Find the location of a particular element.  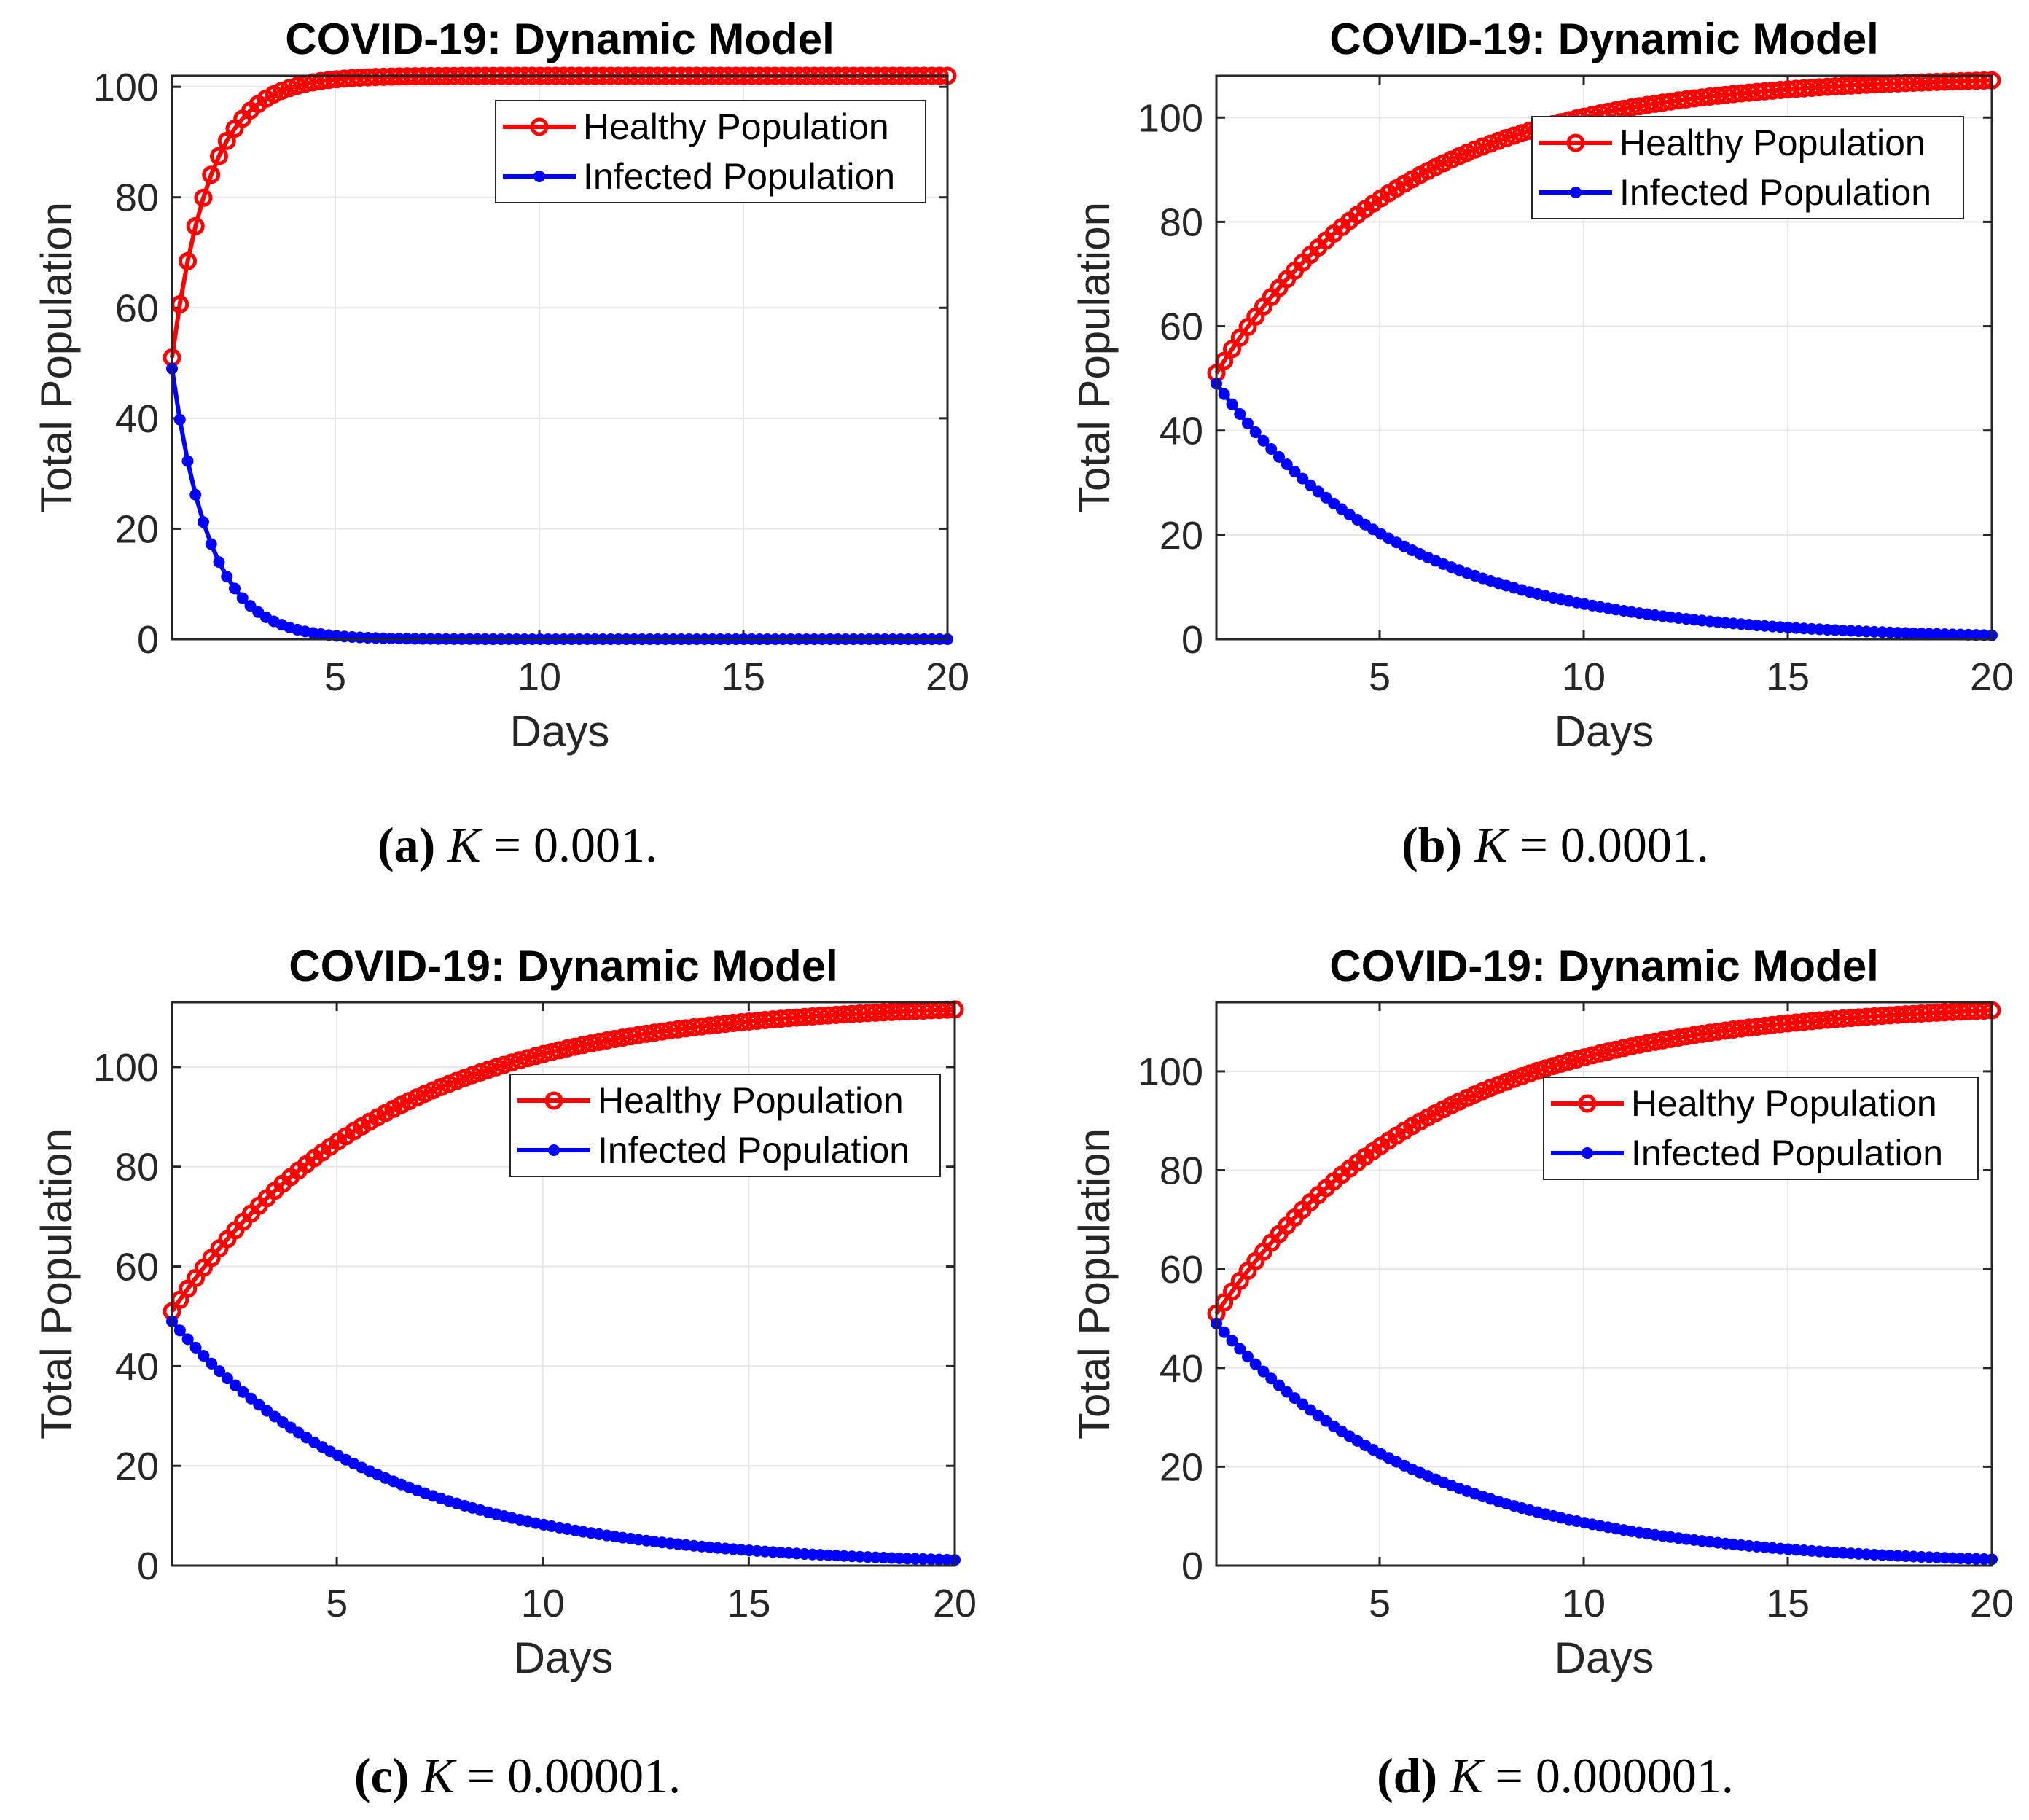

caption-tag: (b) is located at coordinates (1432, 845).